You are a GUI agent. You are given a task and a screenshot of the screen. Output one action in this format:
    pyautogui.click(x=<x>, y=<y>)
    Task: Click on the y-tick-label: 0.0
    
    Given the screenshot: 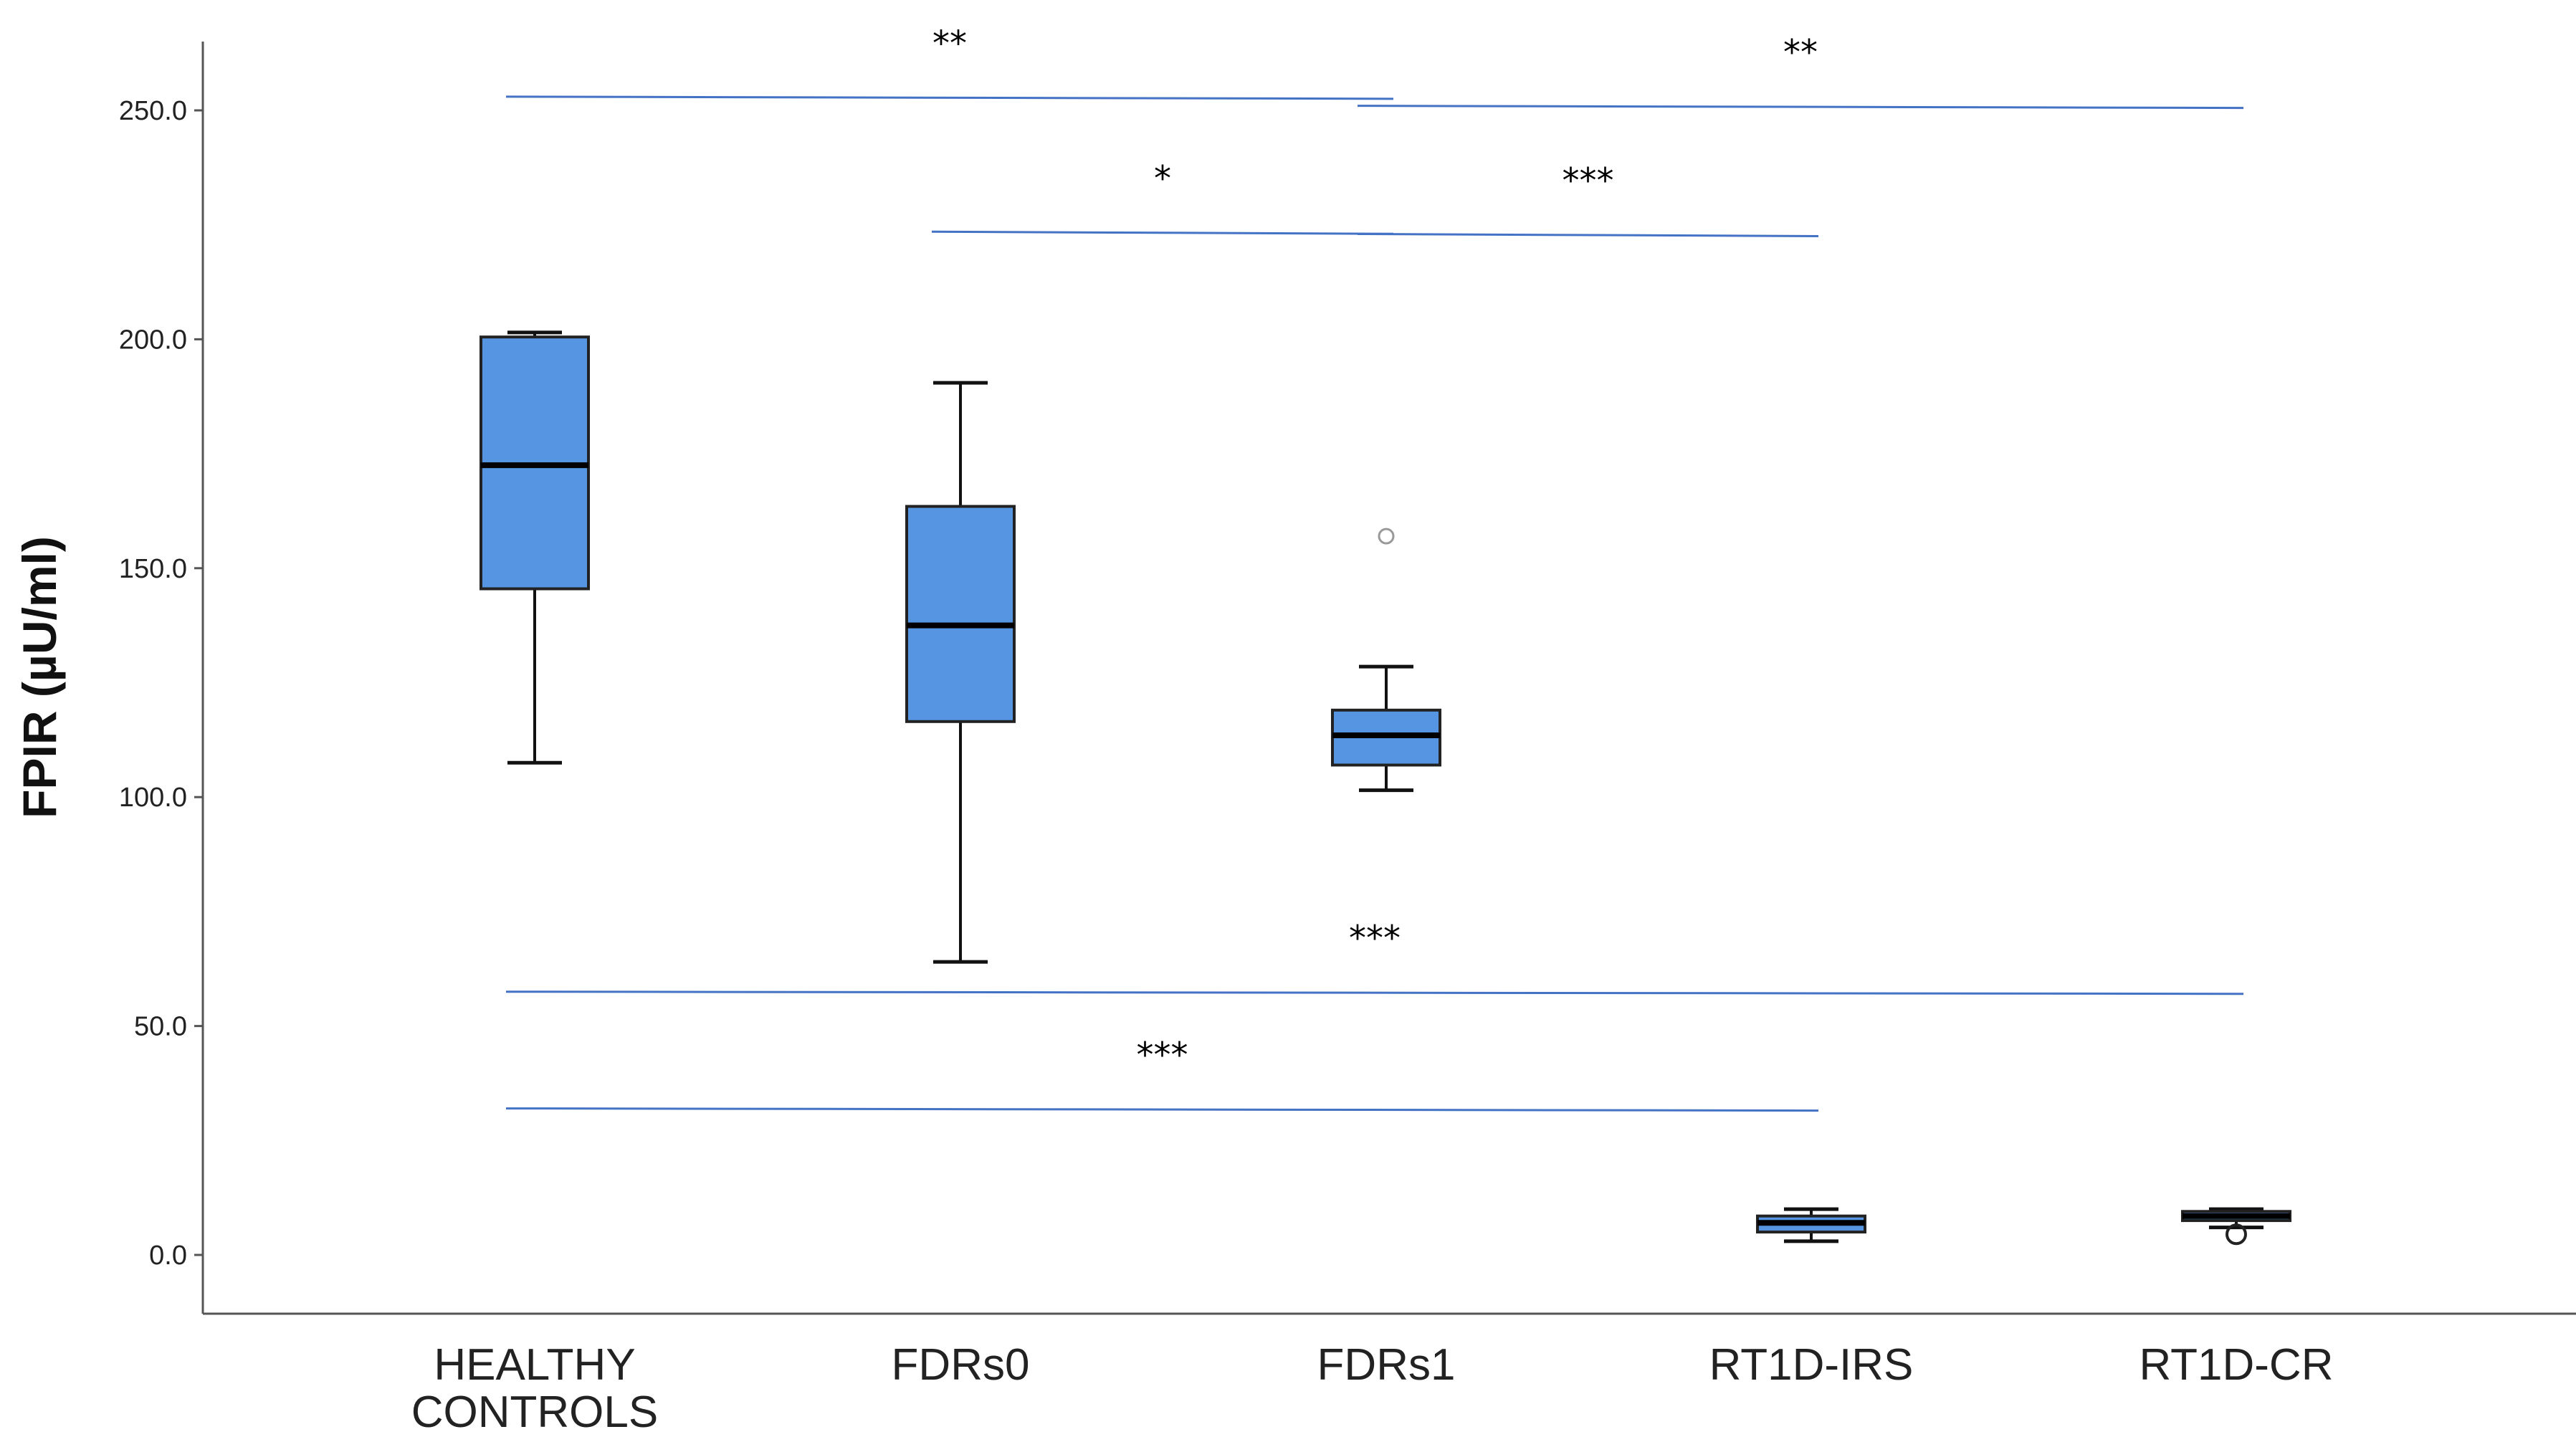 What is the action you would take?
    pyautogui.click(x=168, y=1256)
    